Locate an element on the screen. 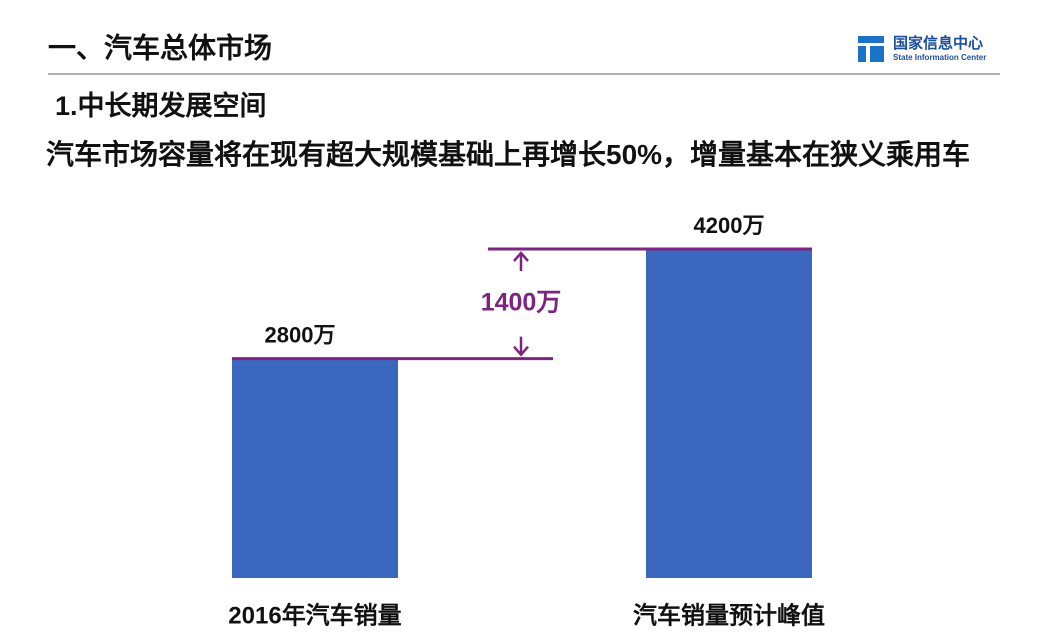 This screenshot has height=642, width=1046. difference-label: 1400万 is located at coordinates (521, 302).